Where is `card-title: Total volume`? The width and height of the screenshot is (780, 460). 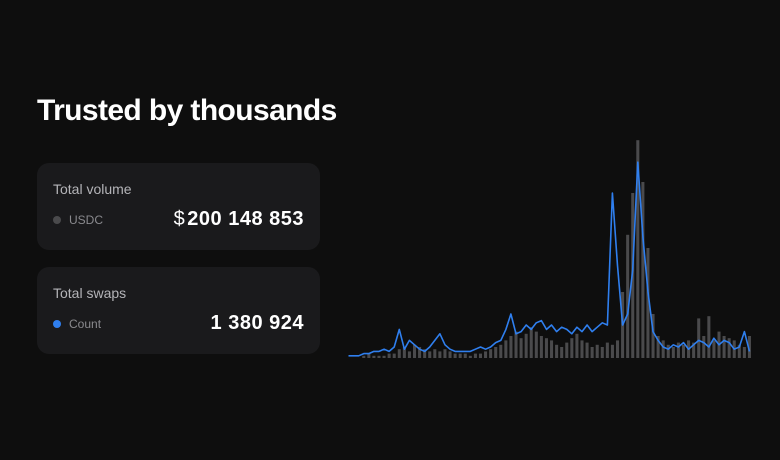
card-title: Total volume is located at coordinates (92, 189).